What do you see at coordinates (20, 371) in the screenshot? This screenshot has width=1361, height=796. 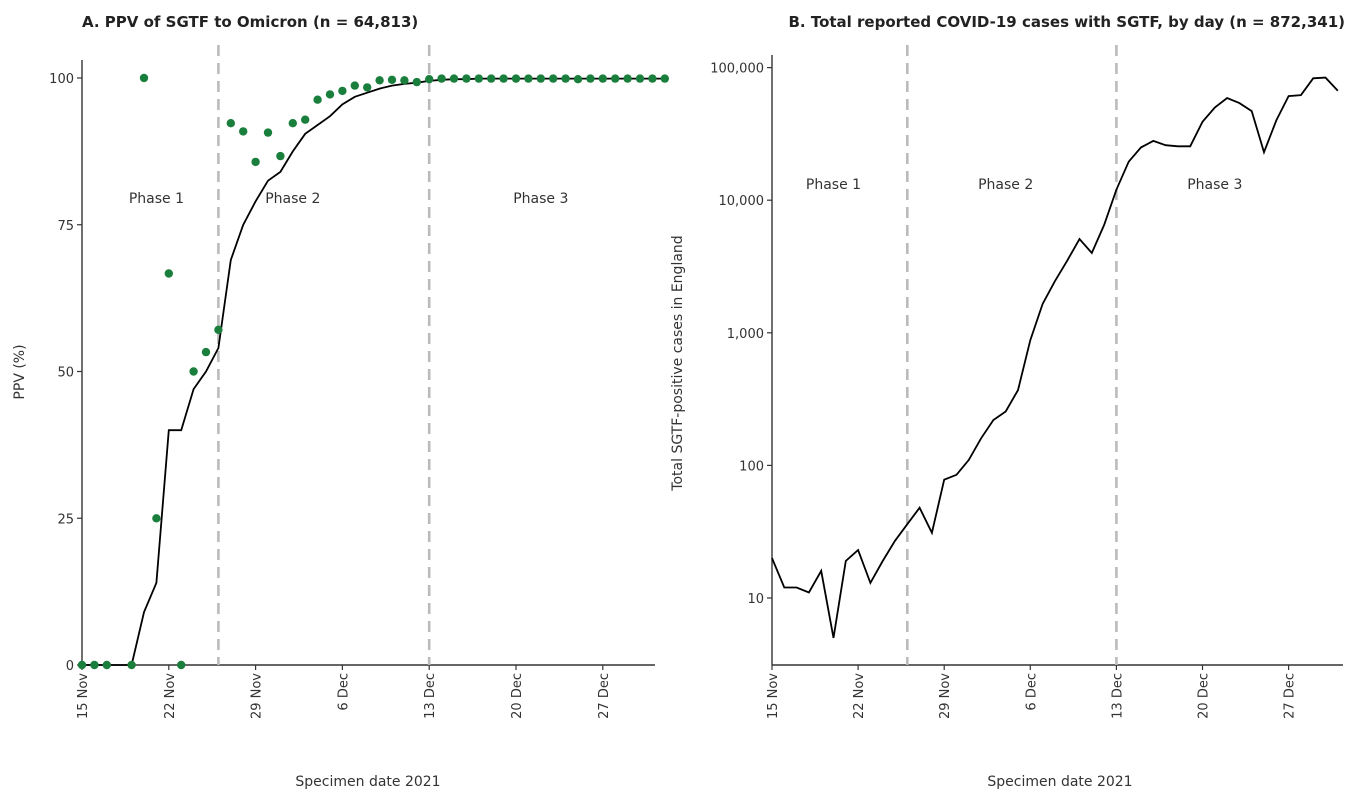 I see `panel-a-y-axis-label: PPV (%)` at bounding box center [20, 371].